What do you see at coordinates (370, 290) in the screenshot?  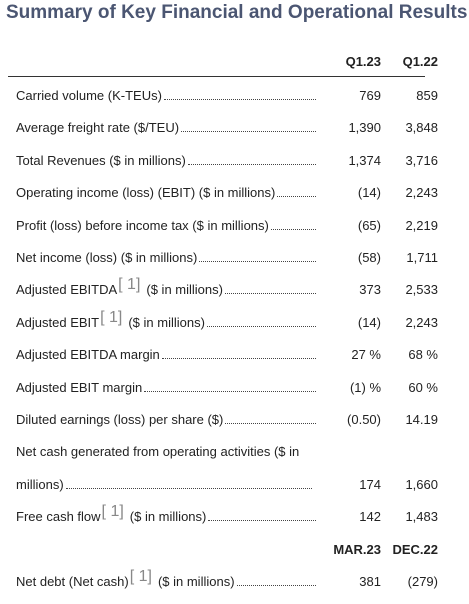 I see `value: 373` at bounding box center [370, 290].